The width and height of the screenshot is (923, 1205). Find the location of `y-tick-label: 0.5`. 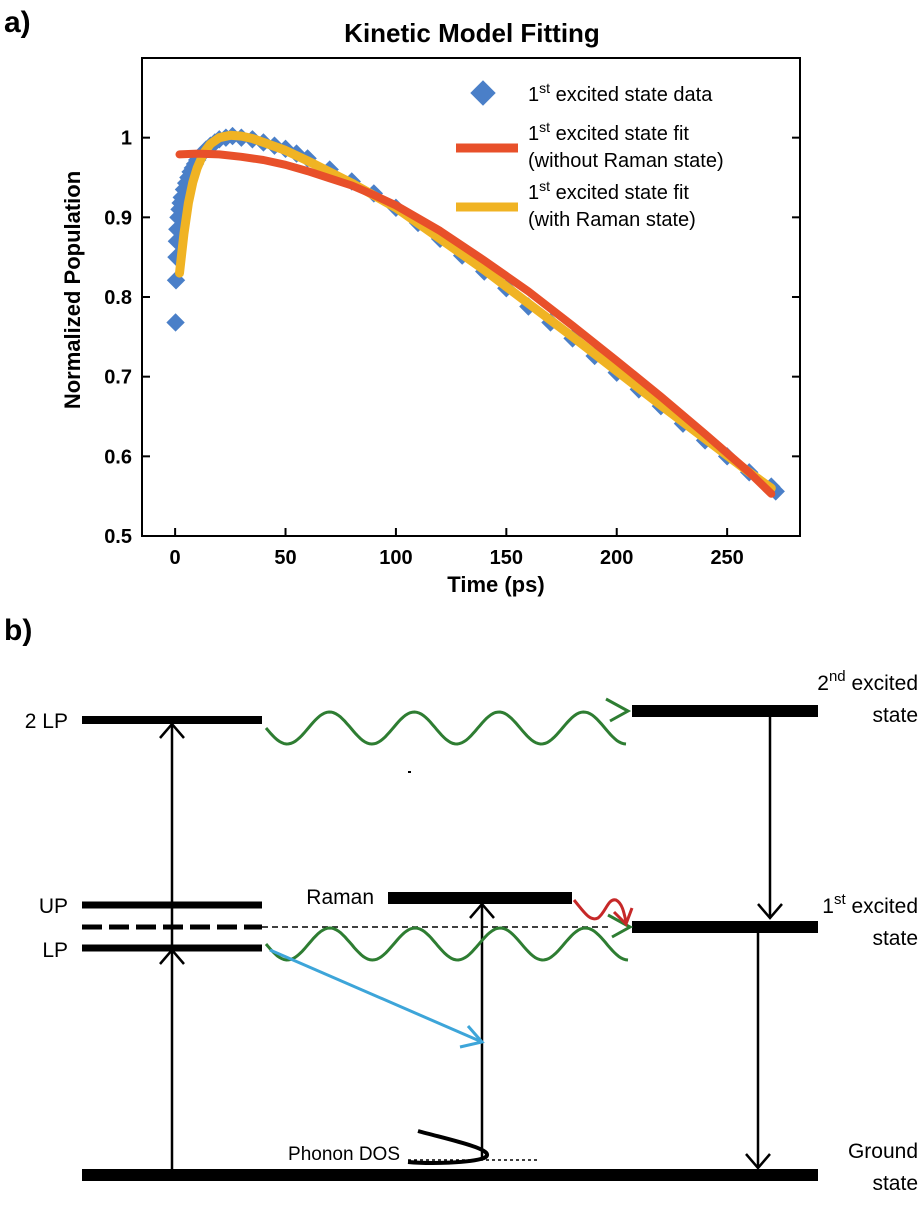

y-tick-label: 0.5 is located at coordinates (118, 537).